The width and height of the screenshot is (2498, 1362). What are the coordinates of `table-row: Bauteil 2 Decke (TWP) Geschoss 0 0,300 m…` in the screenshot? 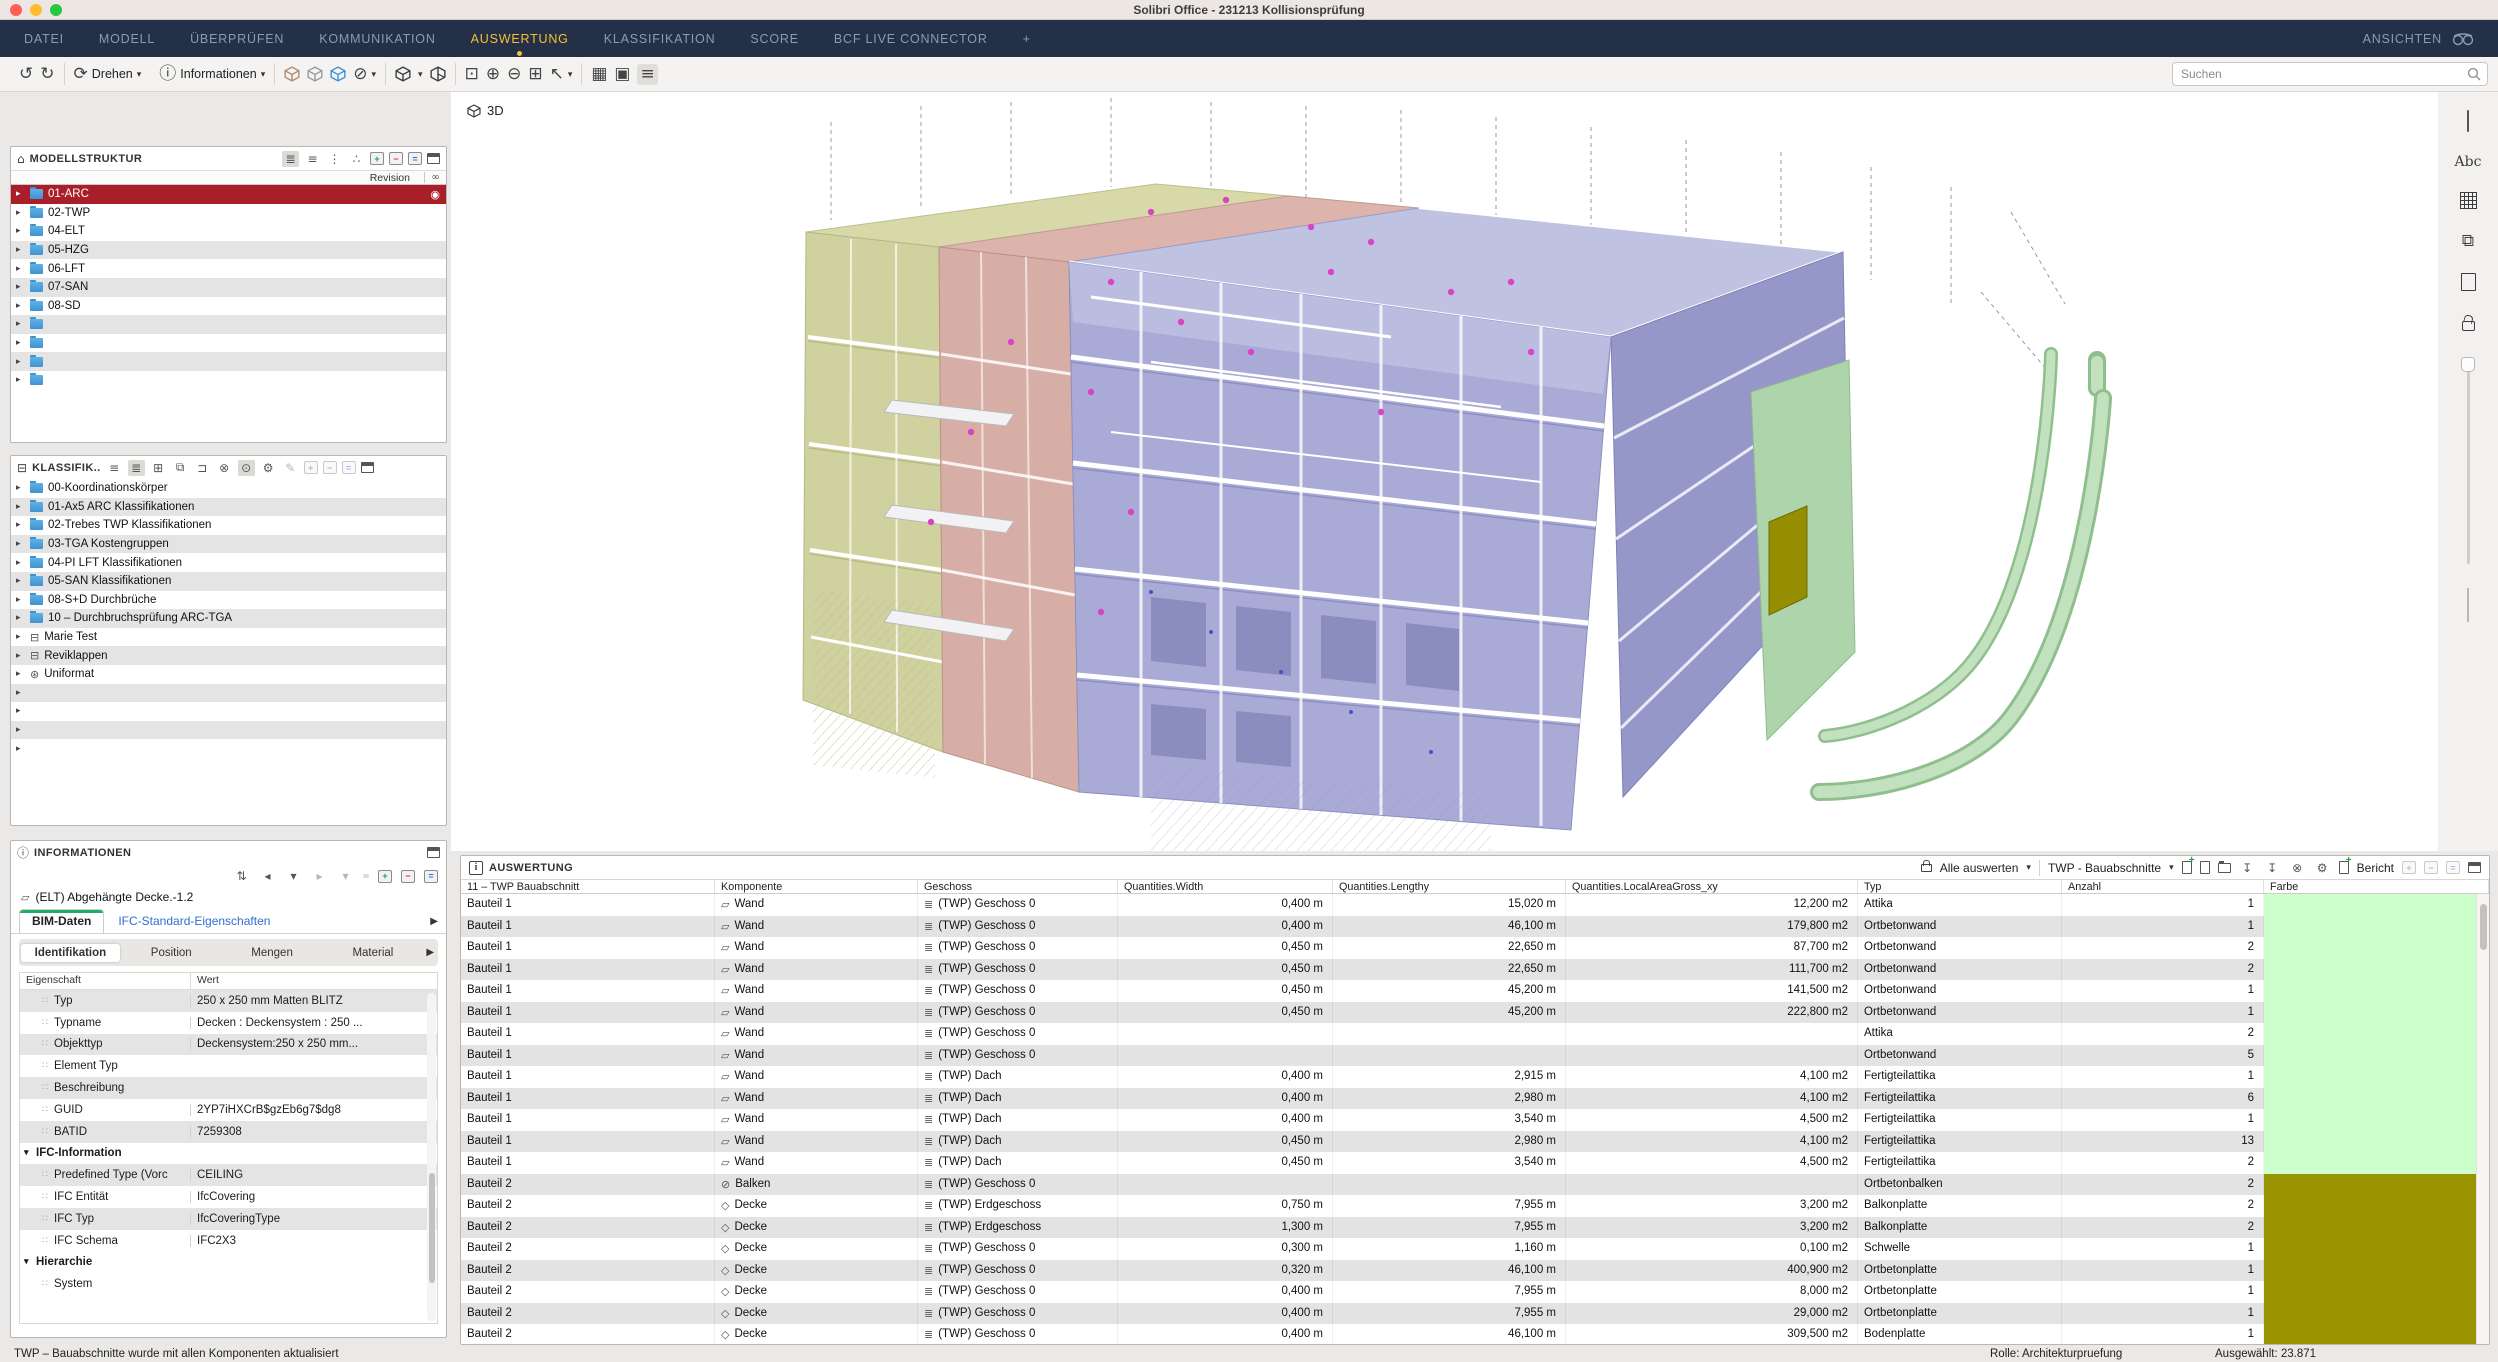 It's located at (1475, 1249).